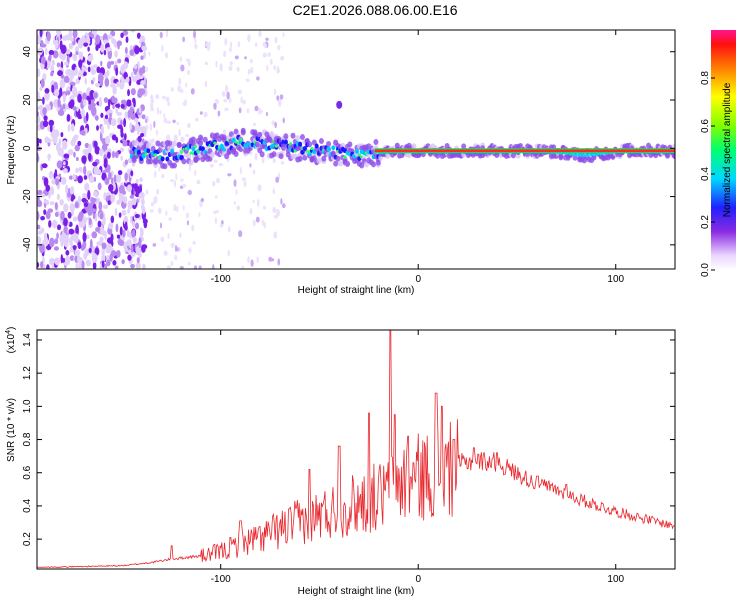  What do you see at coordinates (356, 290) in the screenshot?
I see `spectrogram-xlabel: Height of straight line (km)` at bounding box center [356, 290].